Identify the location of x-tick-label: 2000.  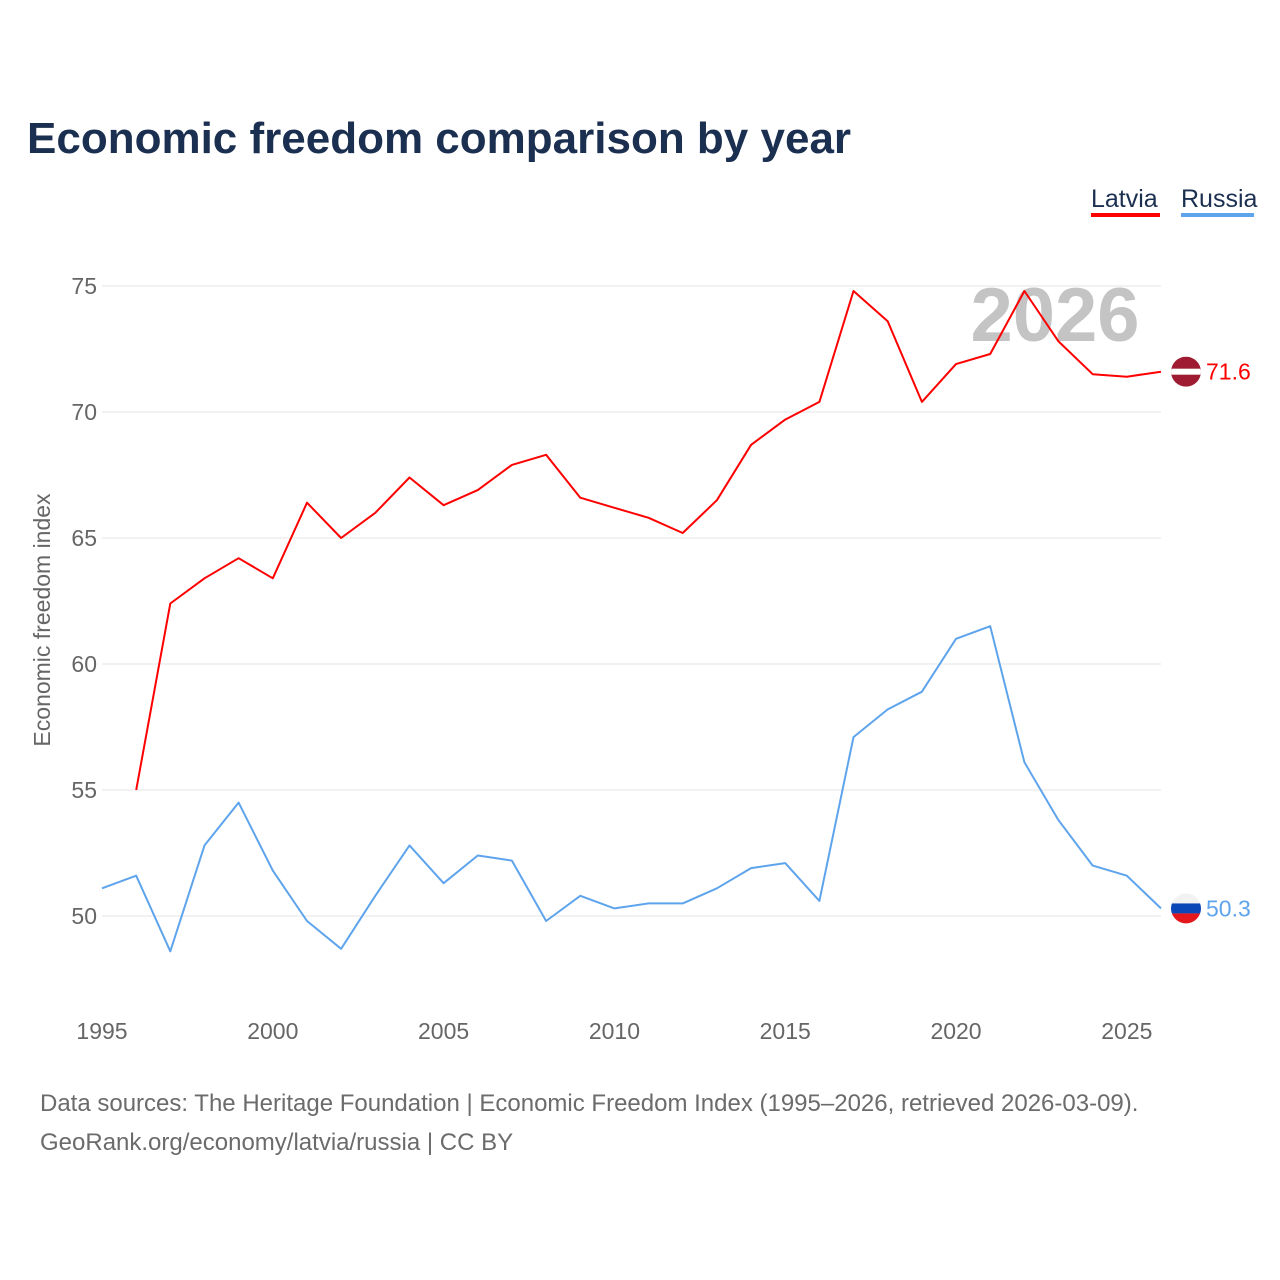
(272, 1031).